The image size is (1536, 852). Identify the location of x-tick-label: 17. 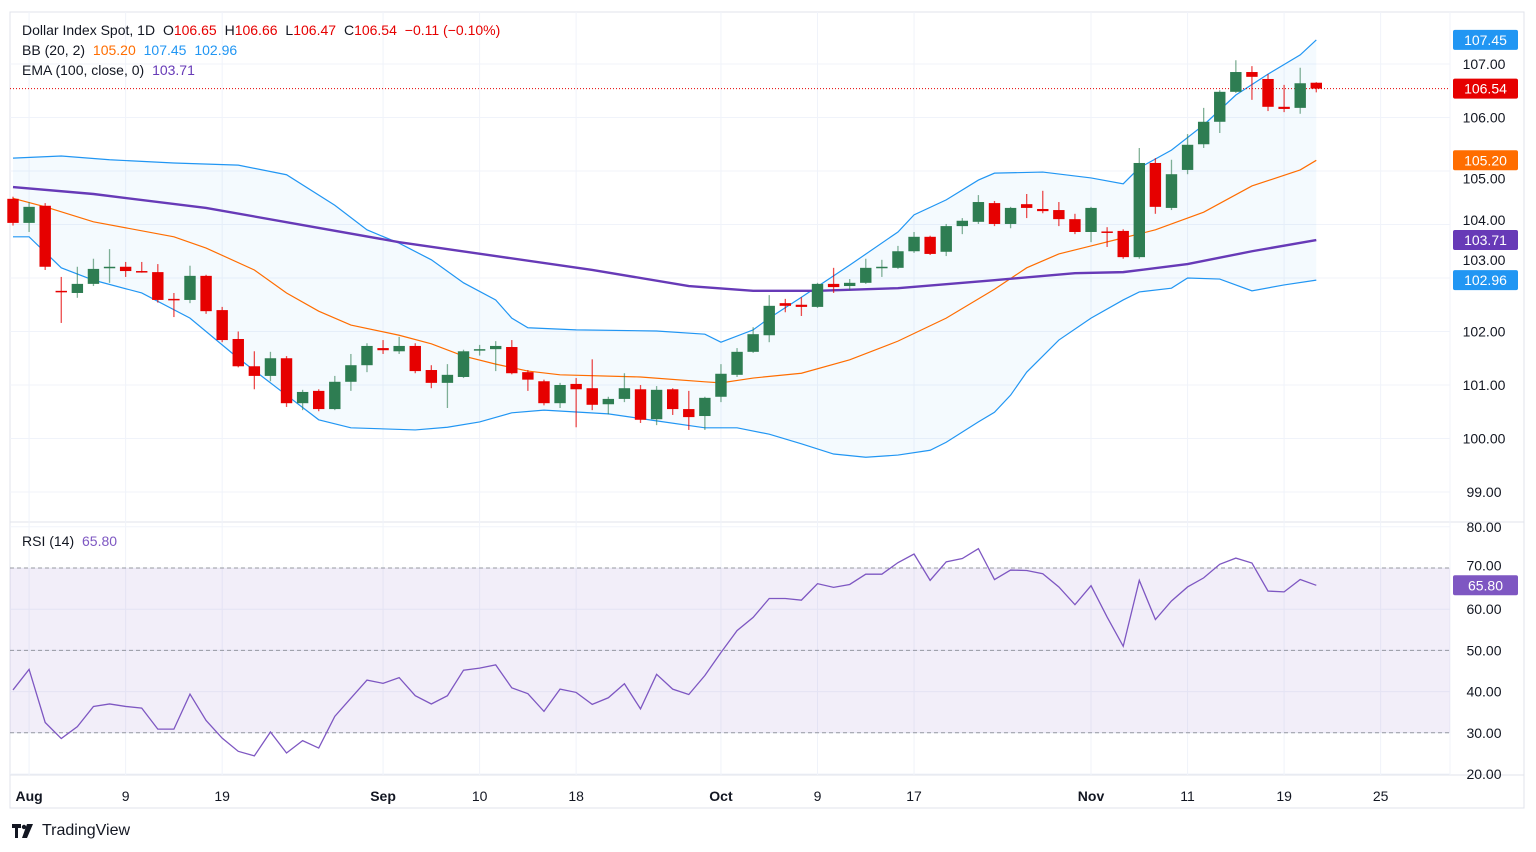
(914, 796).